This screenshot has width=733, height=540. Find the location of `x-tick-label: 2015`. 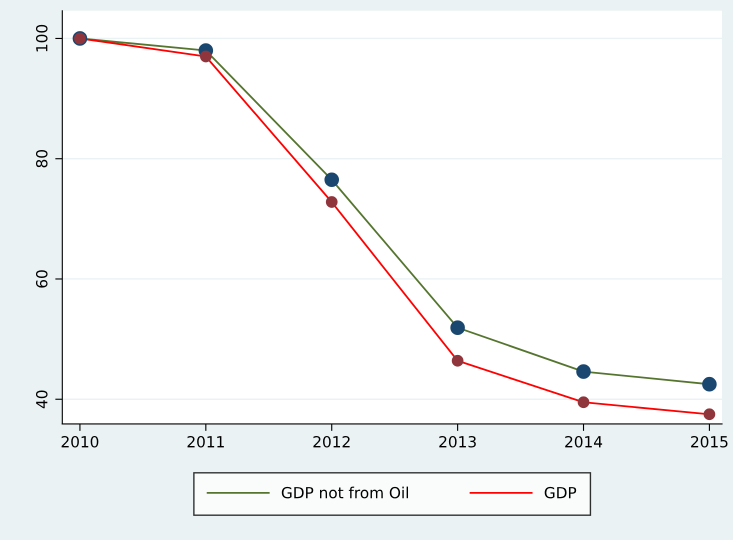

x-tick-label: 2015 is located at coordinates (709, 442).